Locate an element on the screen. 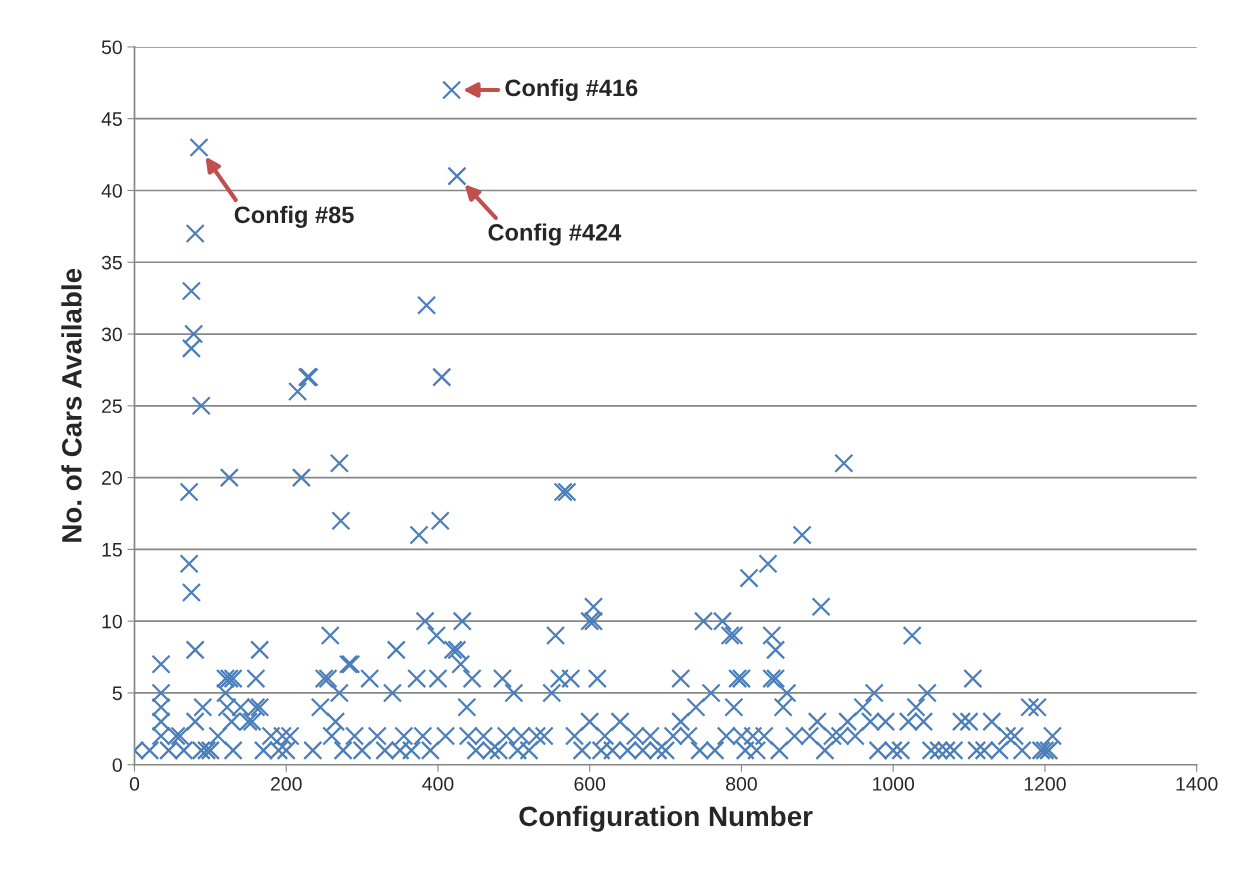 This screenshot has width=1257, height=869. annotation: Config #424 is located at coordinates (555, 234).